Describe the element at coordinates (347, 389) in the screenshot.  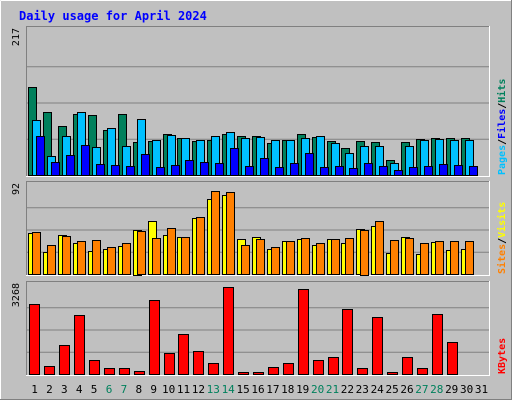
I see `x-tick-label: 22` at that location.